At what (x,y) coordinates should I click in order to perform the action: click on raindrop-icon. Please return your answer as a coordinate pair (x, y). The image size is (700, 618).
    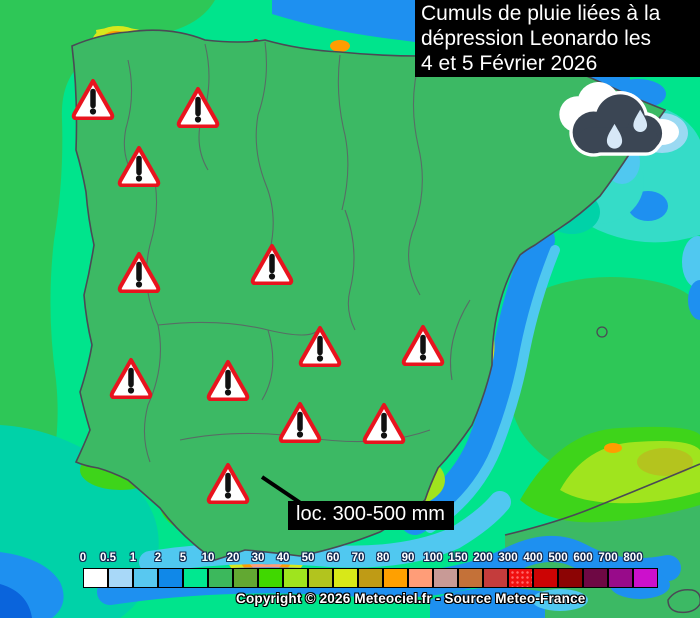
    Looking at the image, I should click on (627, 129).